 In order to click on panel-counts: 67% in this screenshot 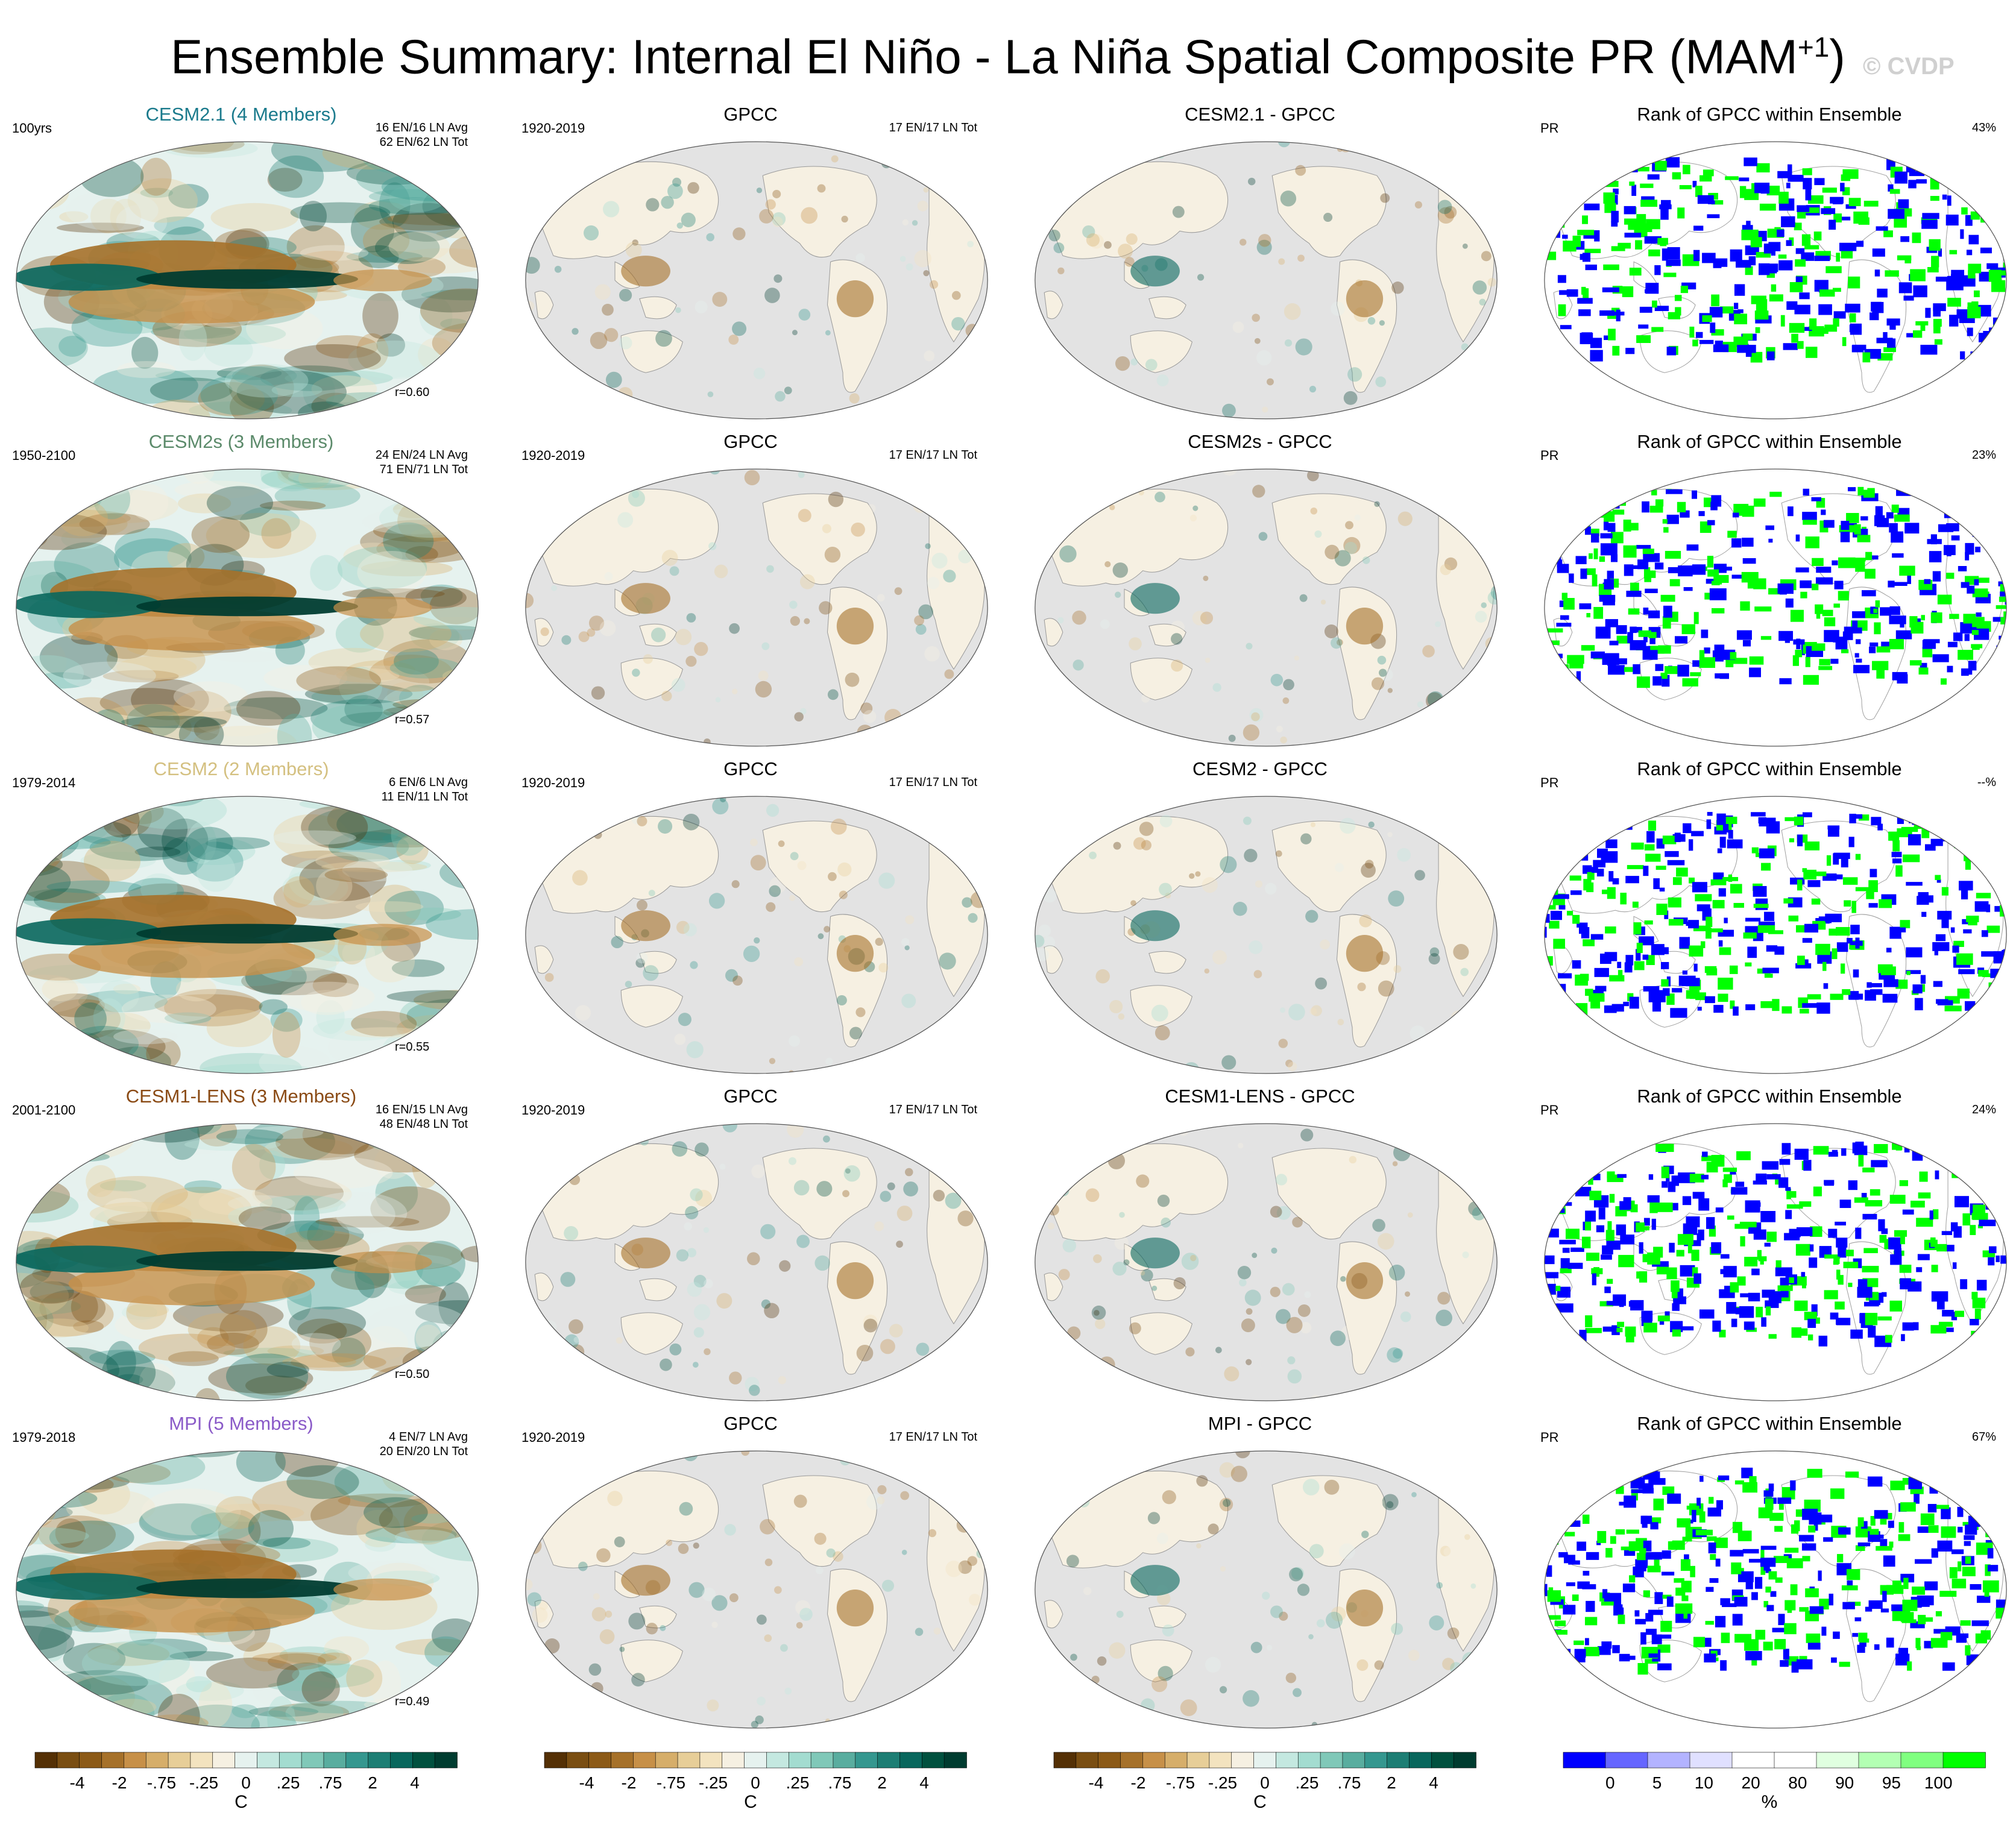, I will do `click(1984, 1437)`.